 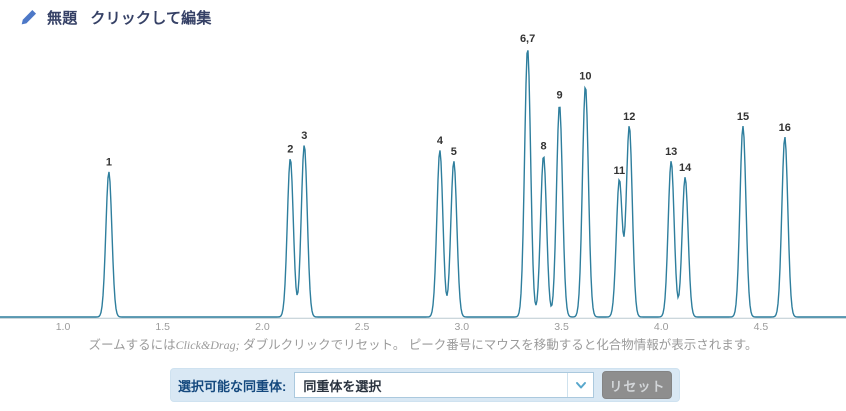 I want to click on peak-label: 16, so click(x=785, y=128).